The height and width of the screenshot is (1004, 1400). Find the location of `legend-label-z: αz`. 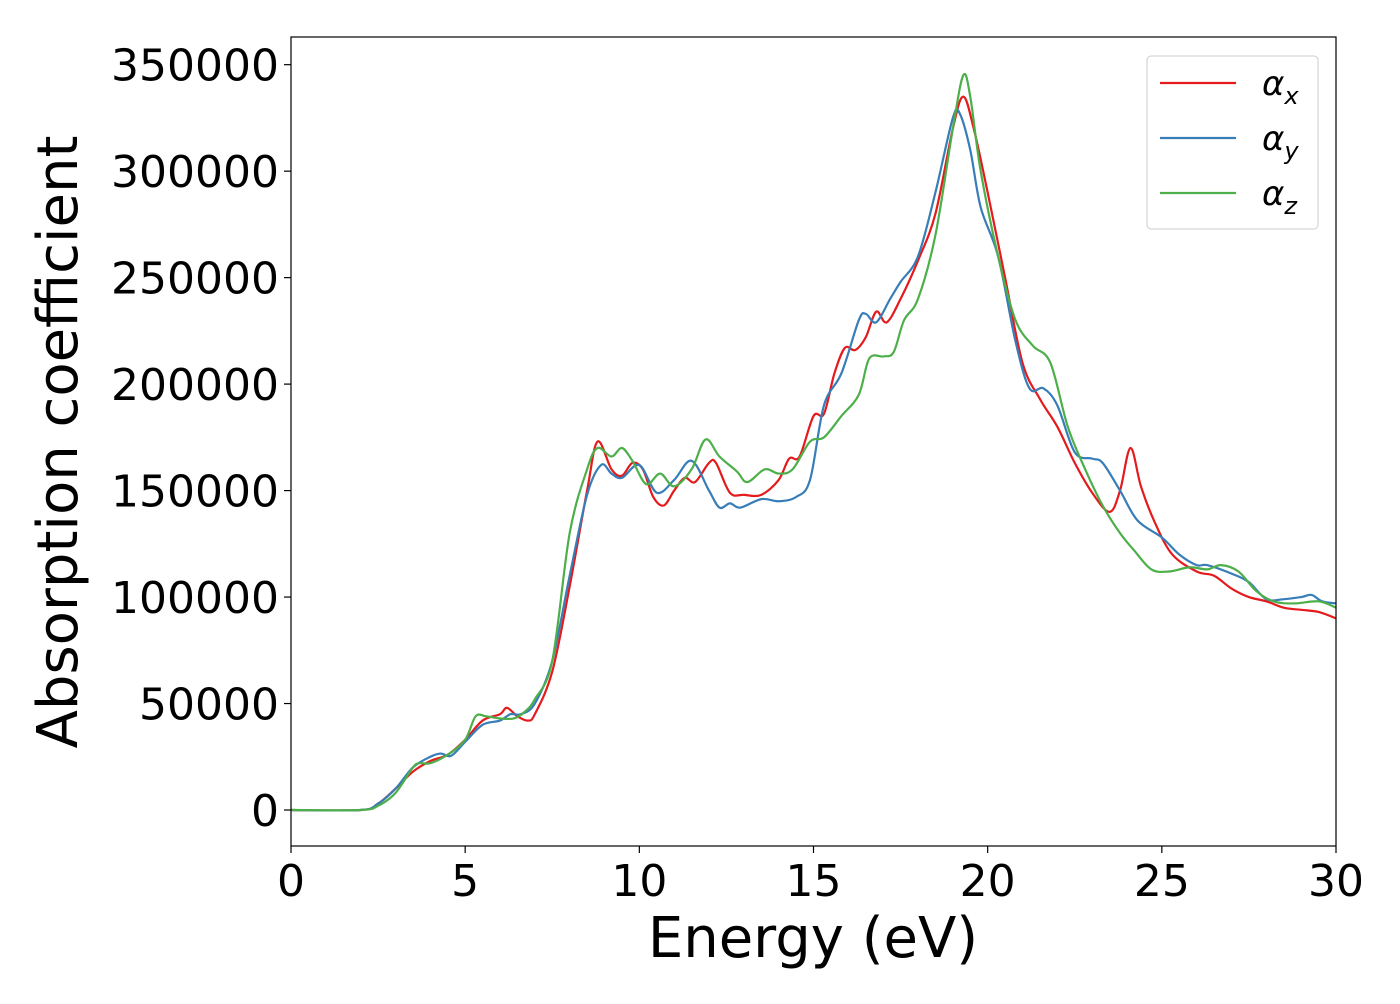

legend-label-z: αz is located at coordinates (1280, 197).